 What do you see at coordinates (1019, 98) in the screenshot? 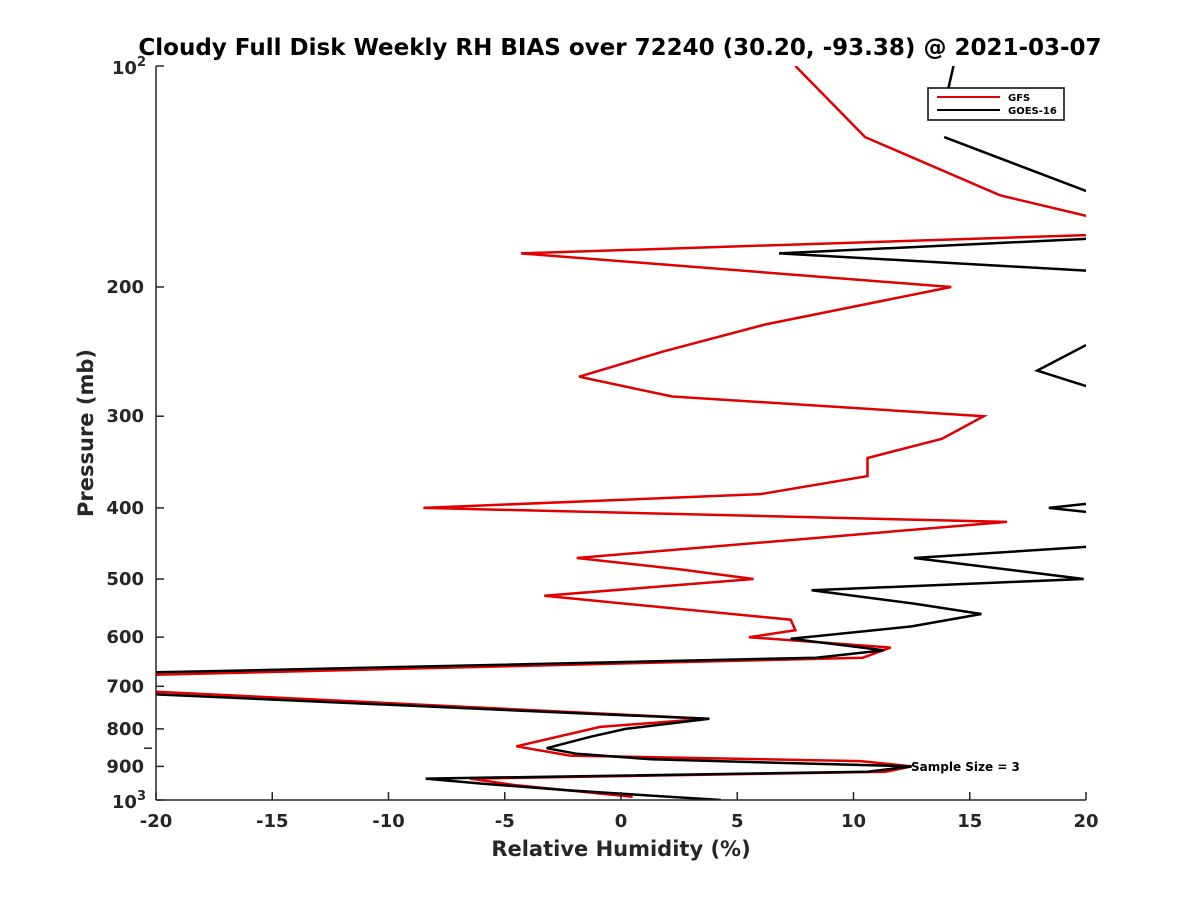
I see `legend-label-gfs: GFS` at bounding box center [1019, 98].